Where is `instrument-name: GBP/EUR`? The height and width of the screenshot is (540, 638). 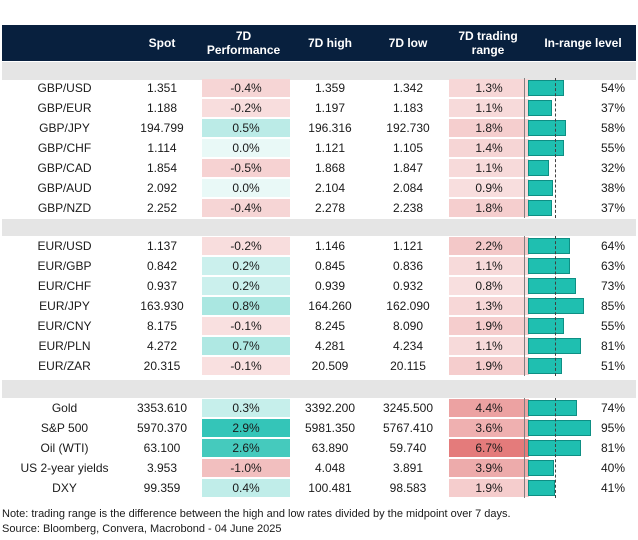
instrument-name: GBP/EUR is located at coordinates (64, 108).